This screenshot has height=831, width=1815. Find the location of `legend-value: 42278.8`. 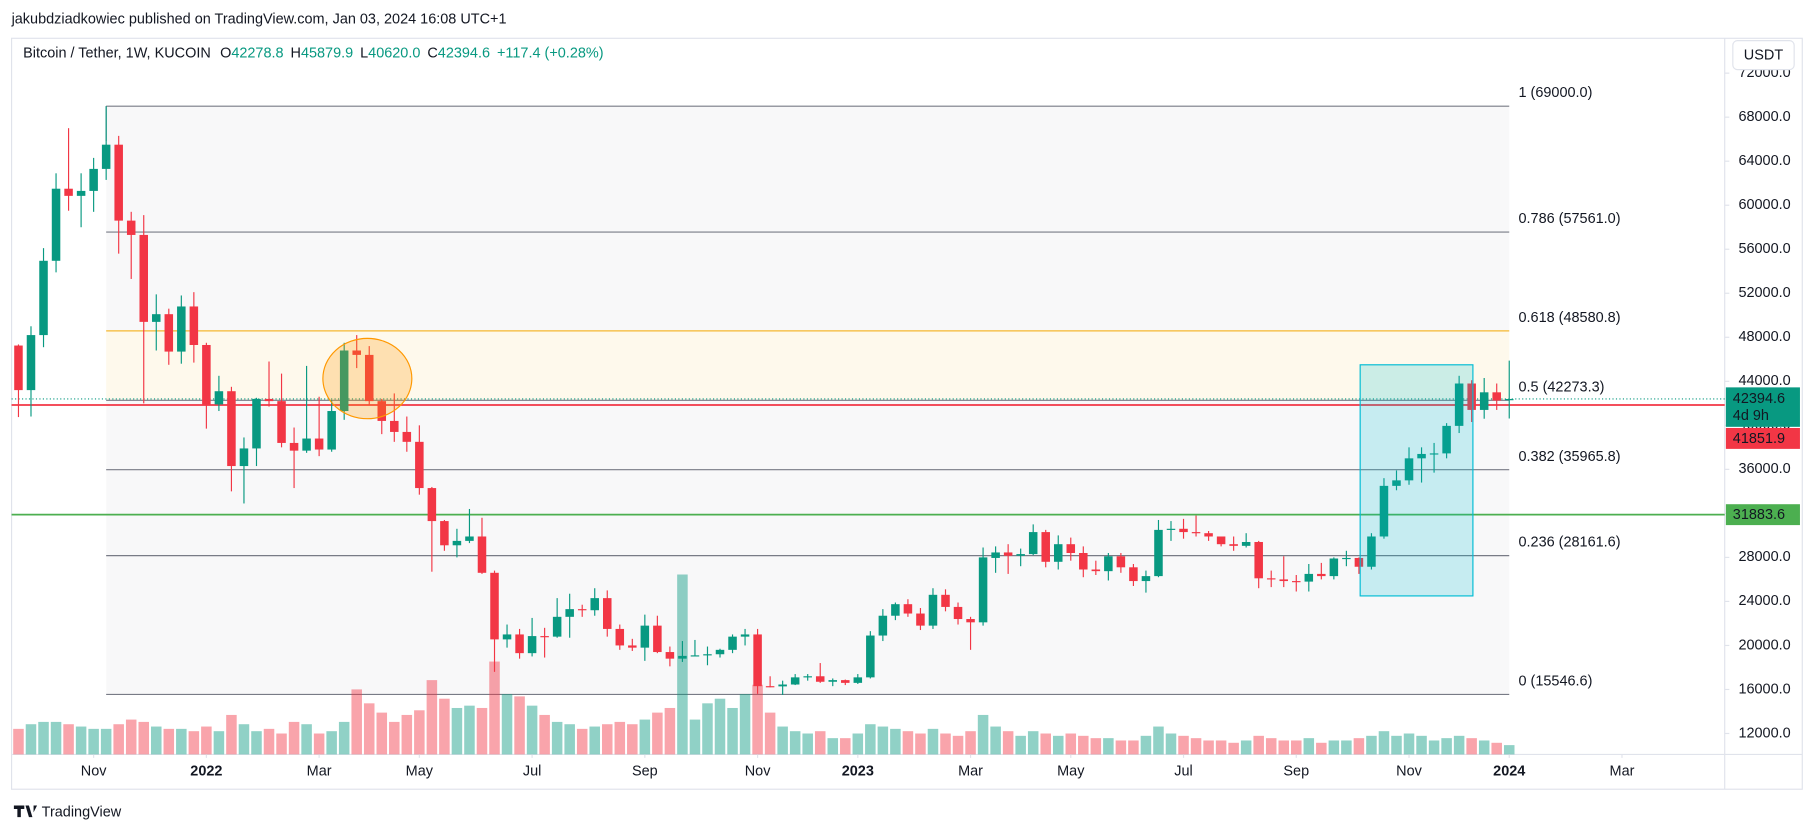

legend-value: 42278.8 is located at coordinates (257, 53).